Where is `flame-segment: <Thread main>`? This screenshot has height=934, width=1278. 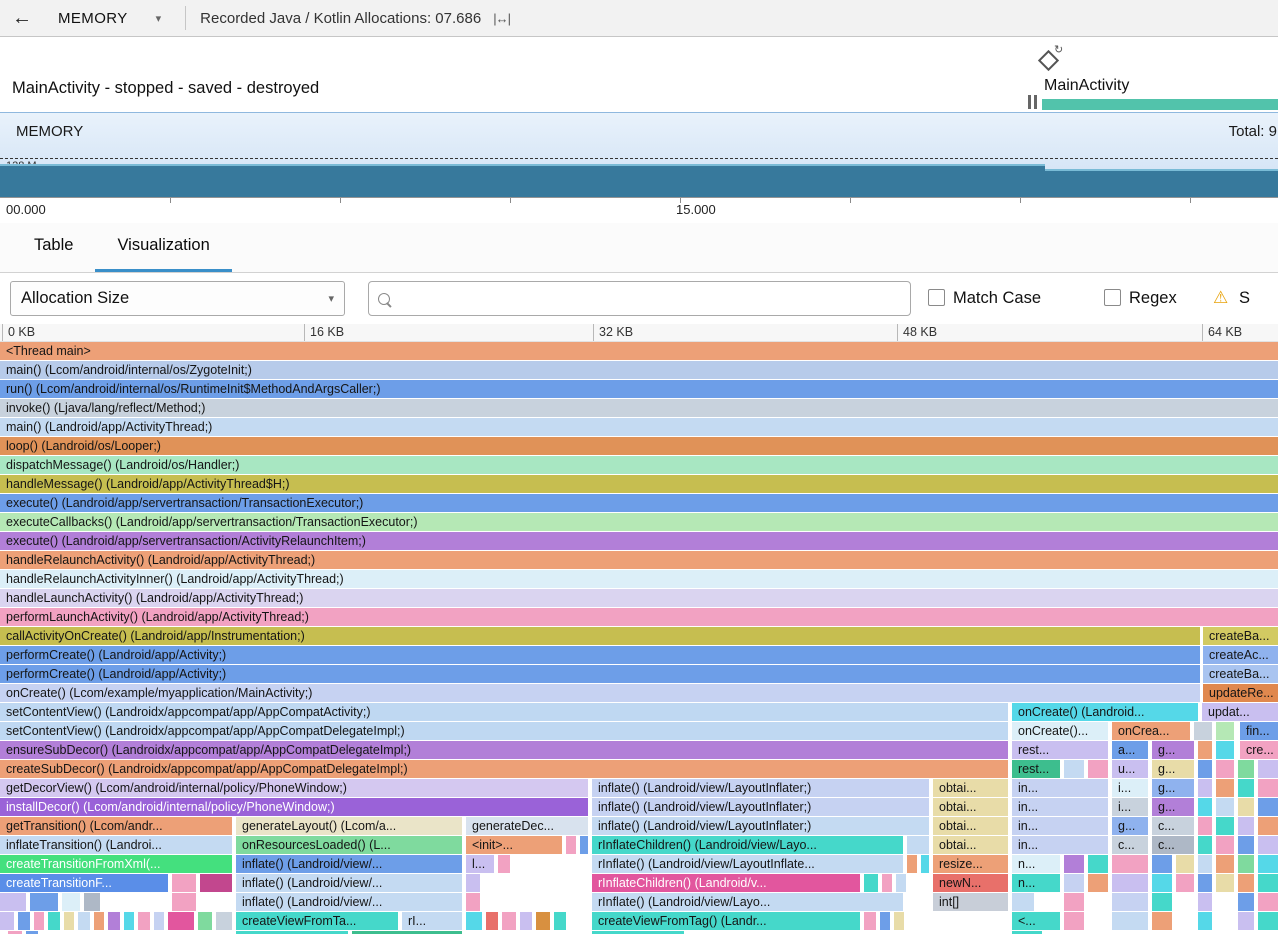 flame-segment: <Thread main> is located at coordinates (639, 351).